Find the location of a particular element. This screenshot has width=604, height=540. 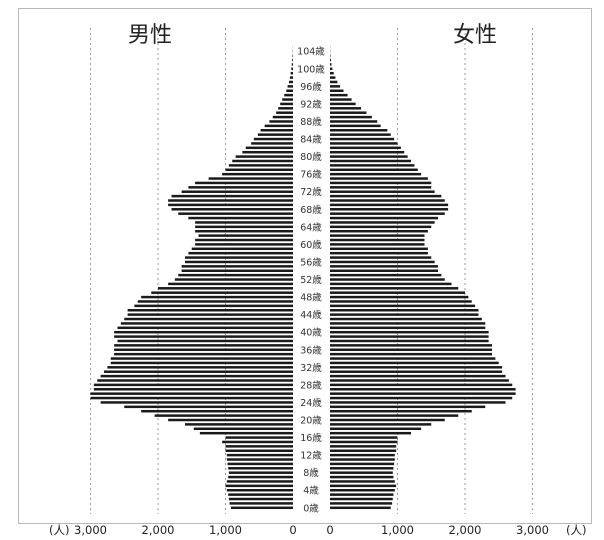

age-label: 24歳 is located at coordinates (311, 403).